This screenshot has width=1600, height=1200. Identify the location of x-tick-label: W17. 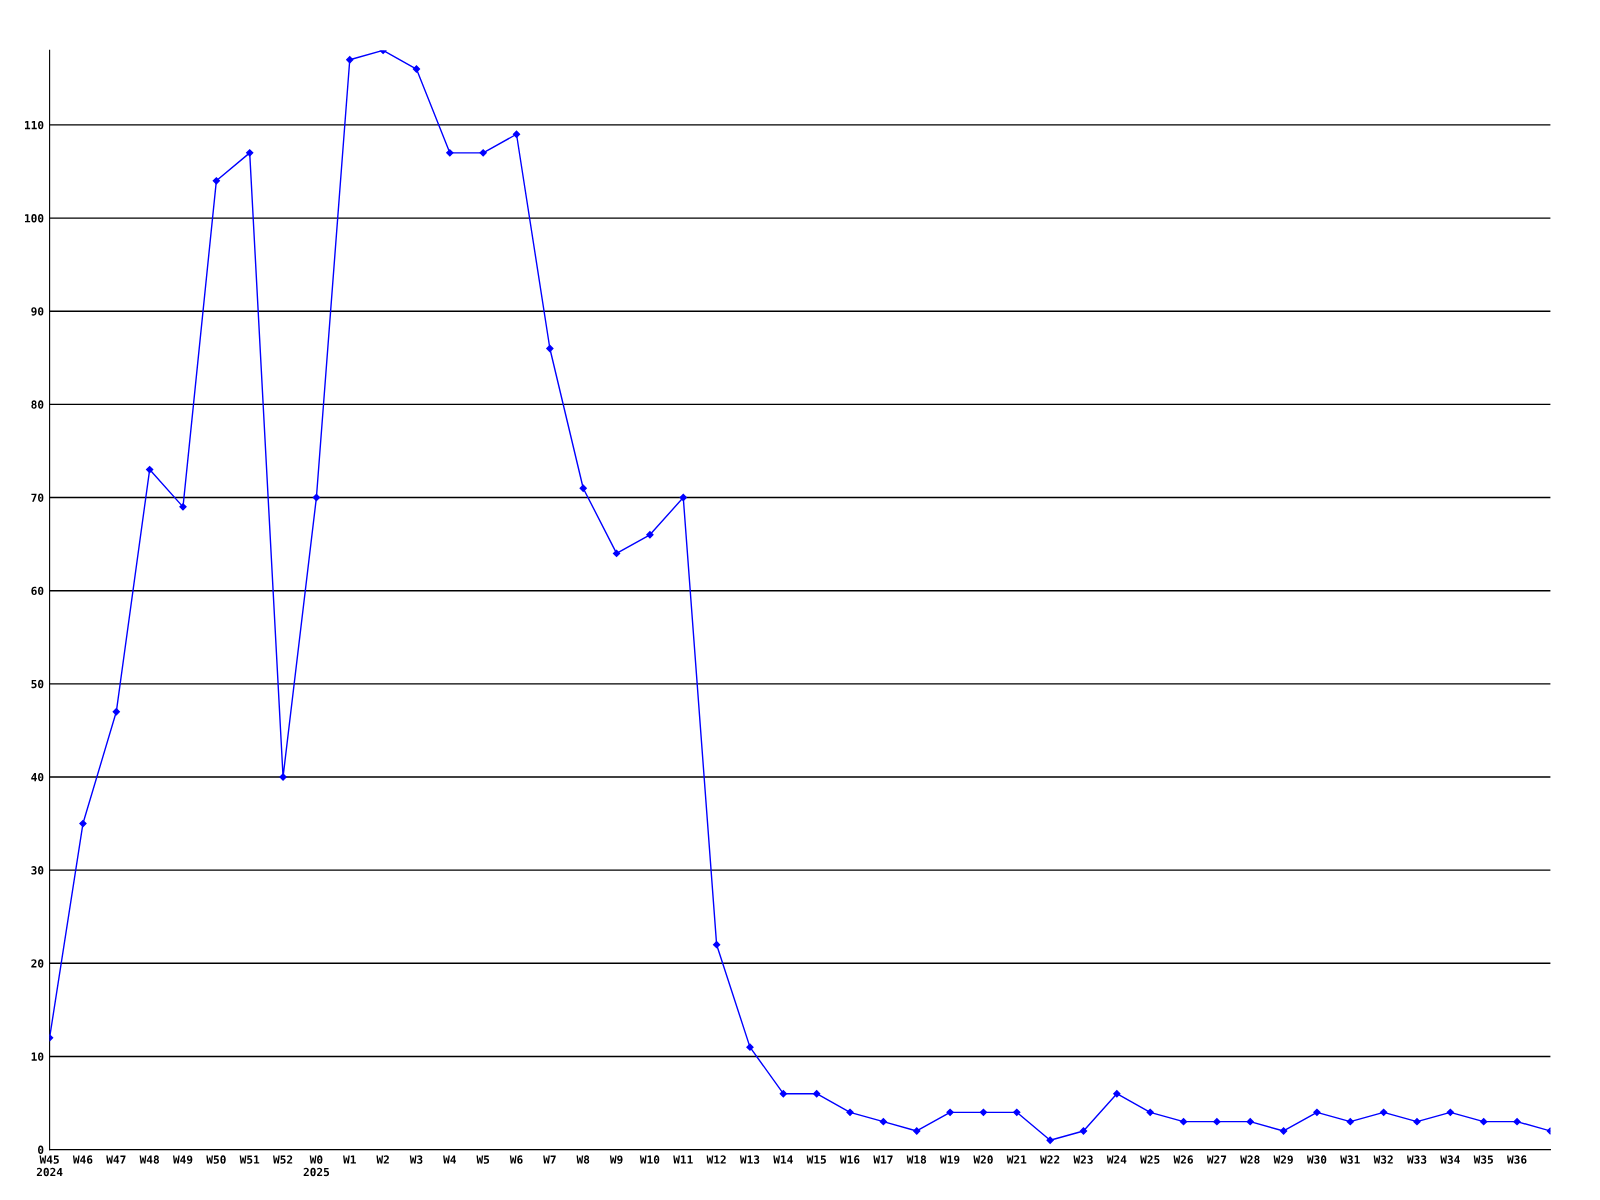
(883, 1159).